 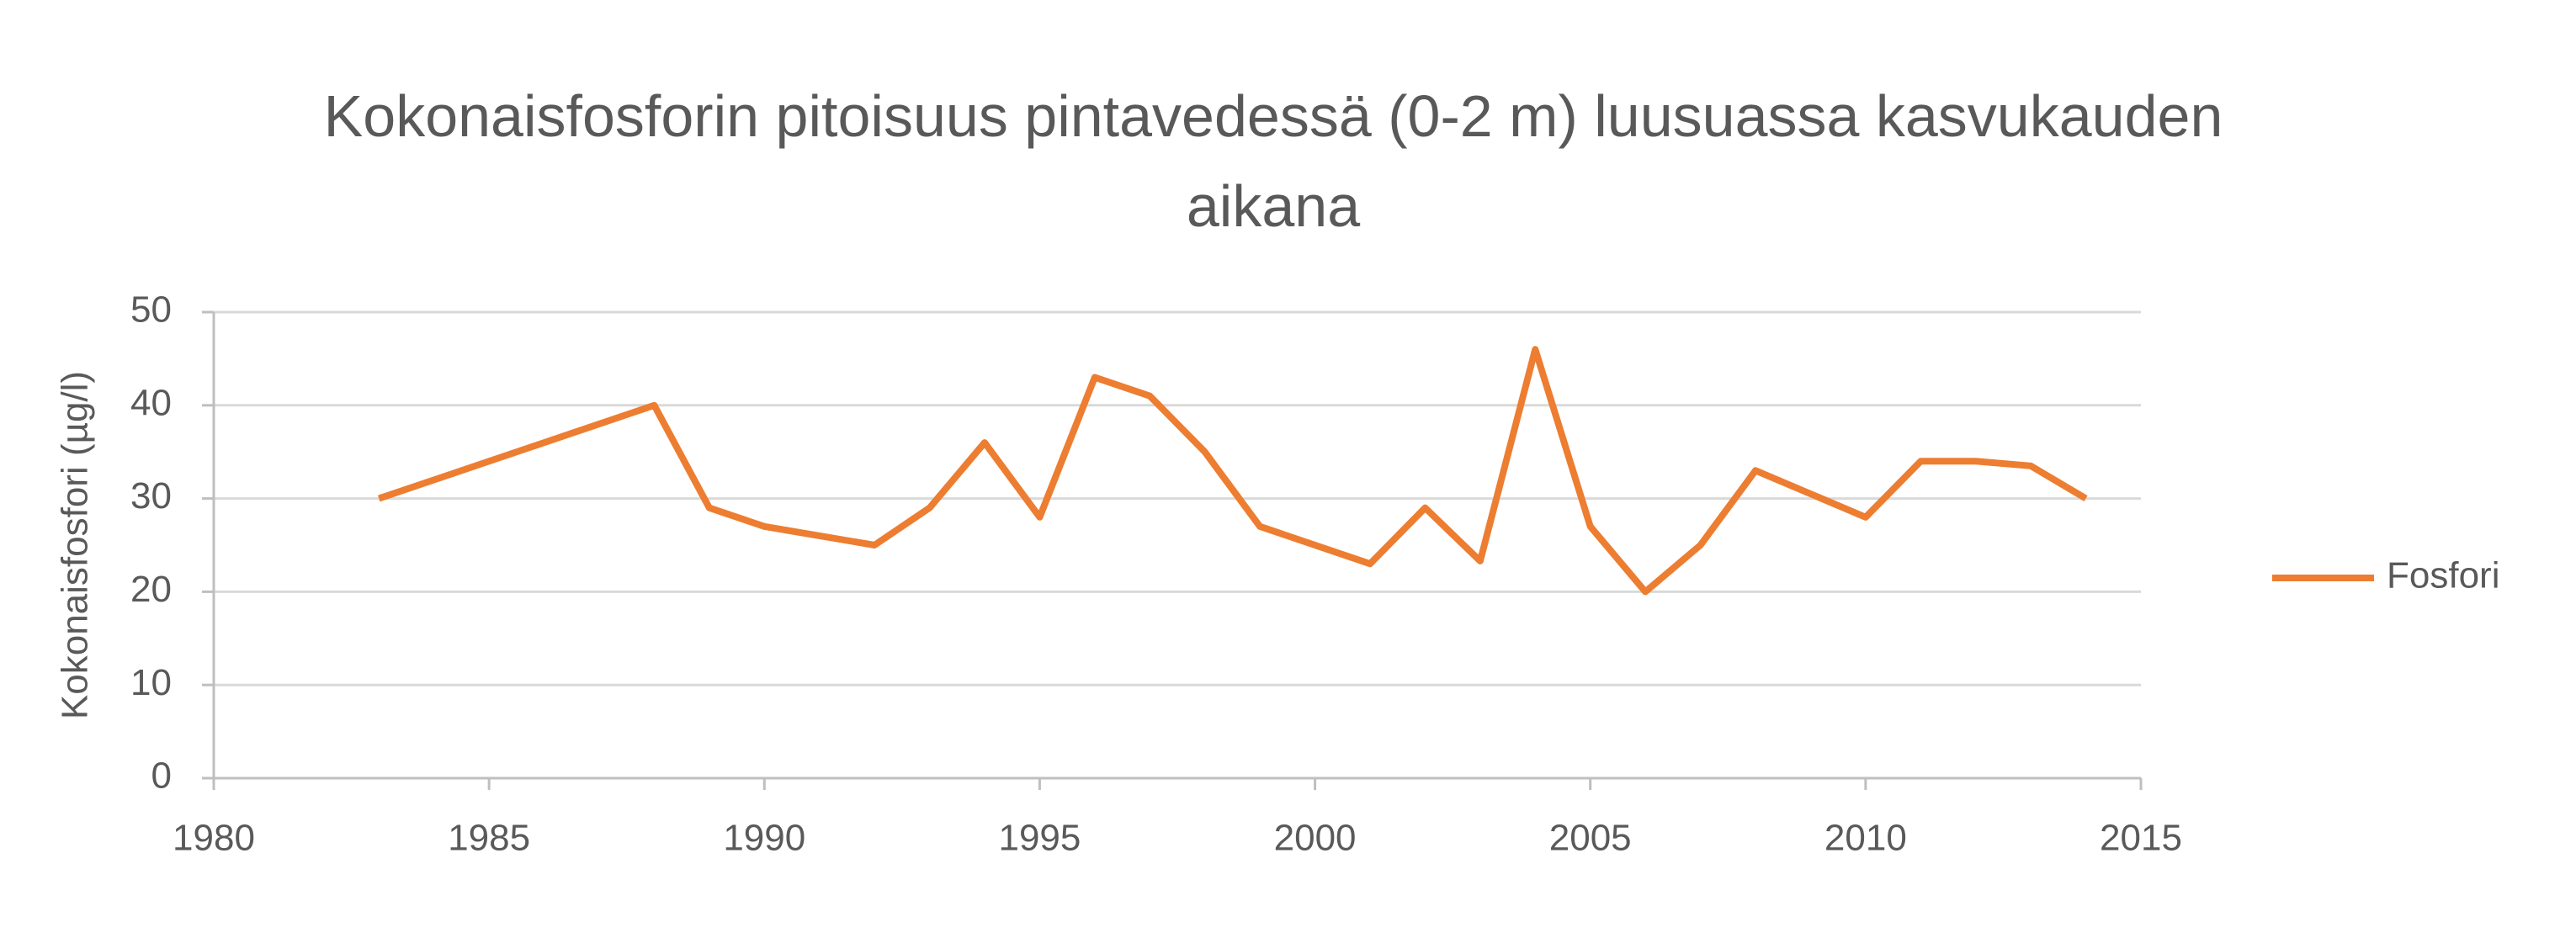 What do you see at coordinates (489, 838) in the screenshot?
I see `x-tick-label: 1985` at bounding box center [489, 838].